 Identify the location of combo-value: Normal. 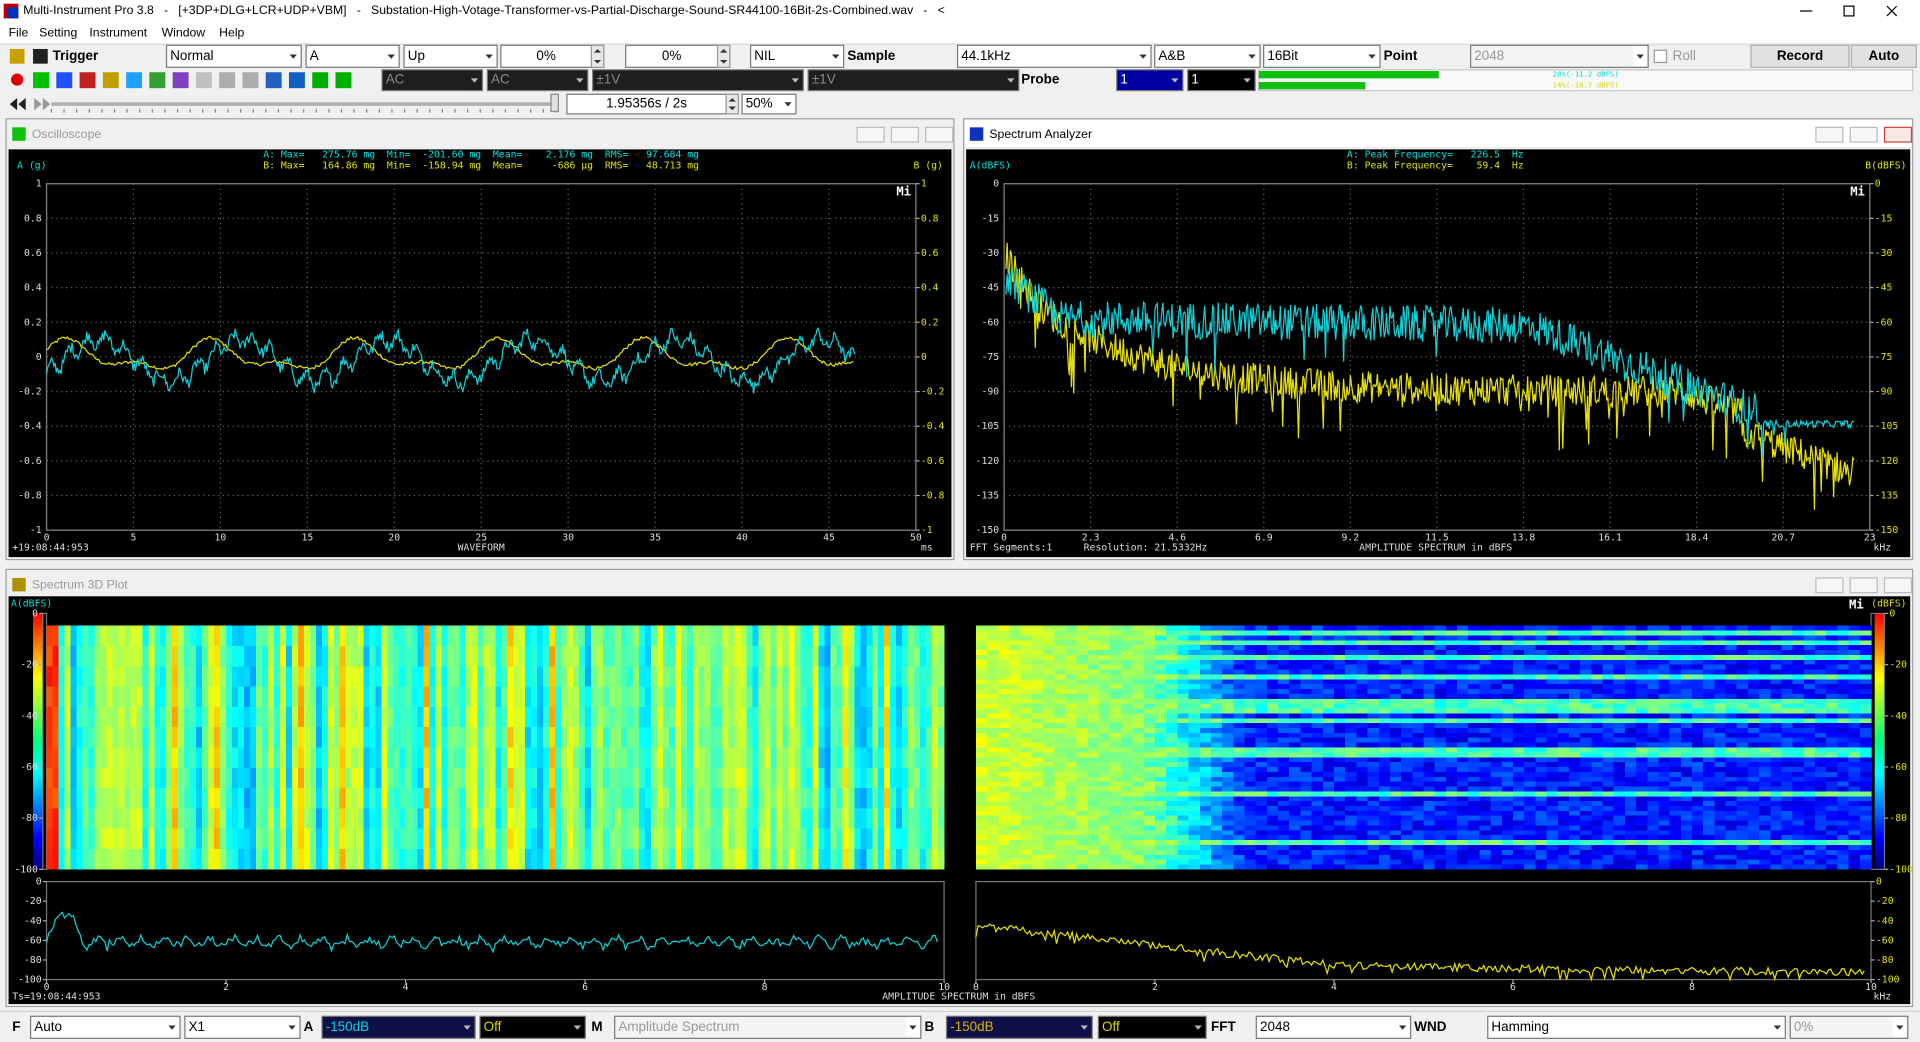
(191, 55).